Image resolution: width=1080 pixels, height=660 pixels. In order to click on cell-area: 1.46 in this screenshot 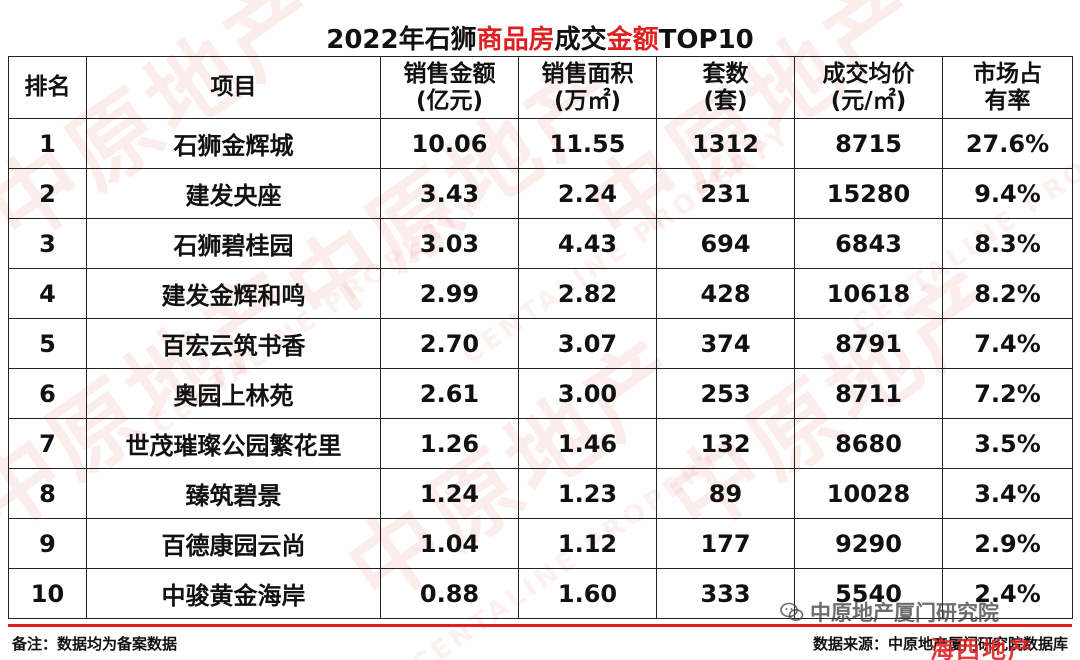, I will do `click(587, 443)`.